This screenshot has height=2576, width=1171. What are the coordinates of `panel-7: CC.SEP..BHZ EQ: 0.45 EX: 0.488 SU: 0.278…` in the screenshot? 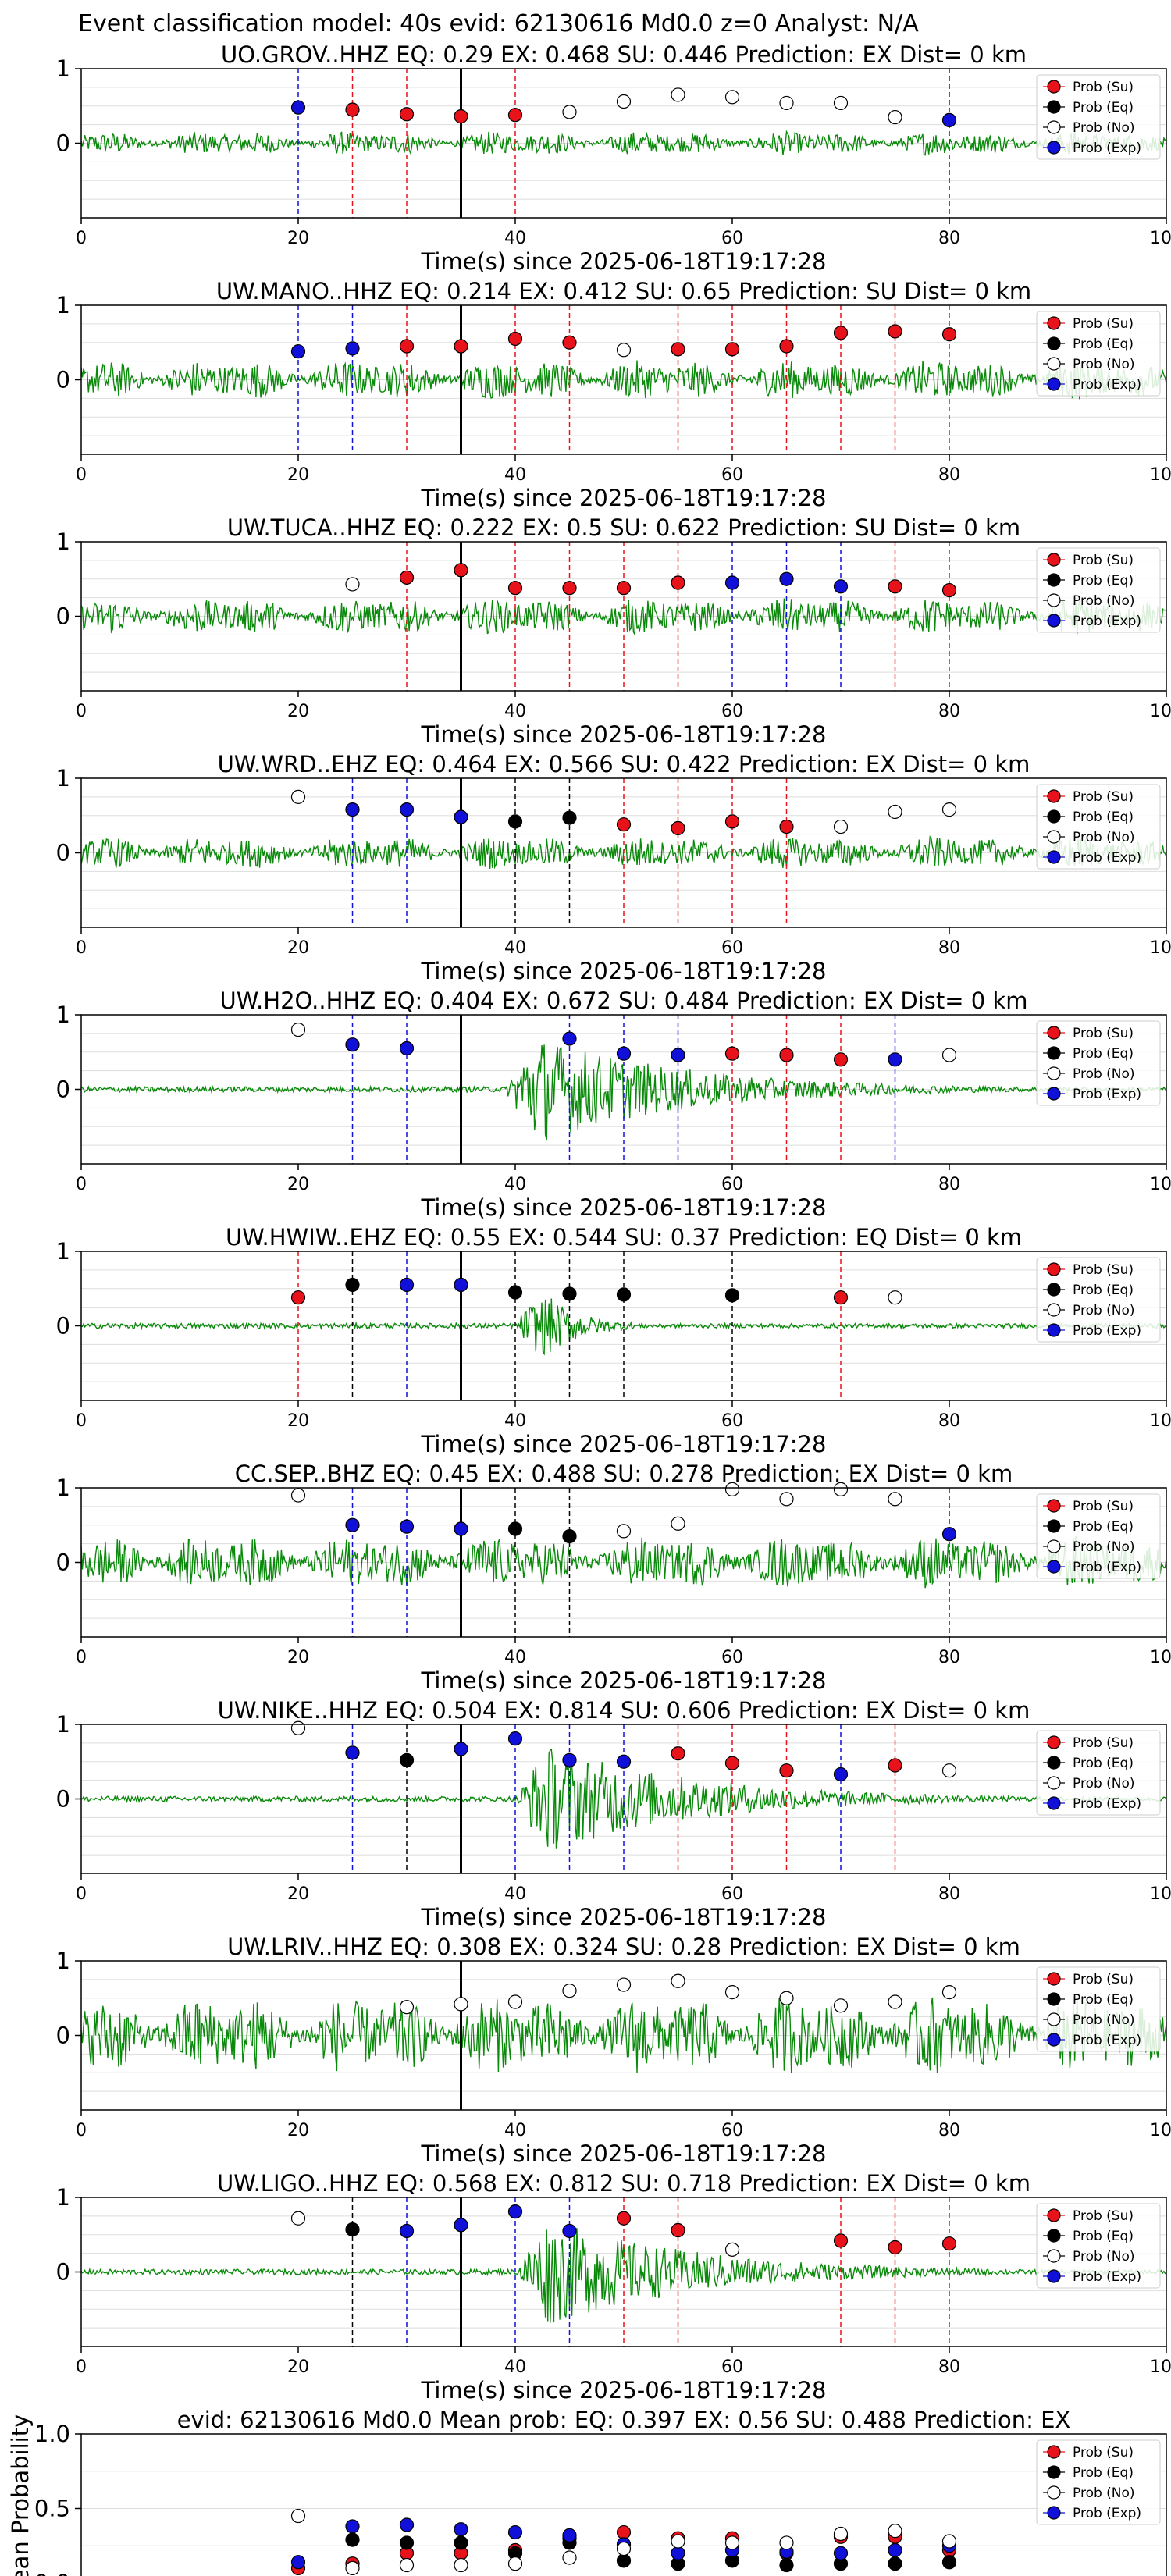 It's located at (613, 1577).